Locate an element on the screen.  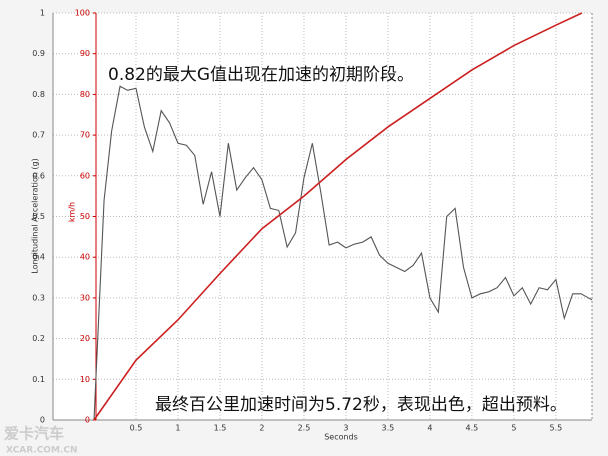
x-tick-label: 2.5 is located at coordinates (304, 428).